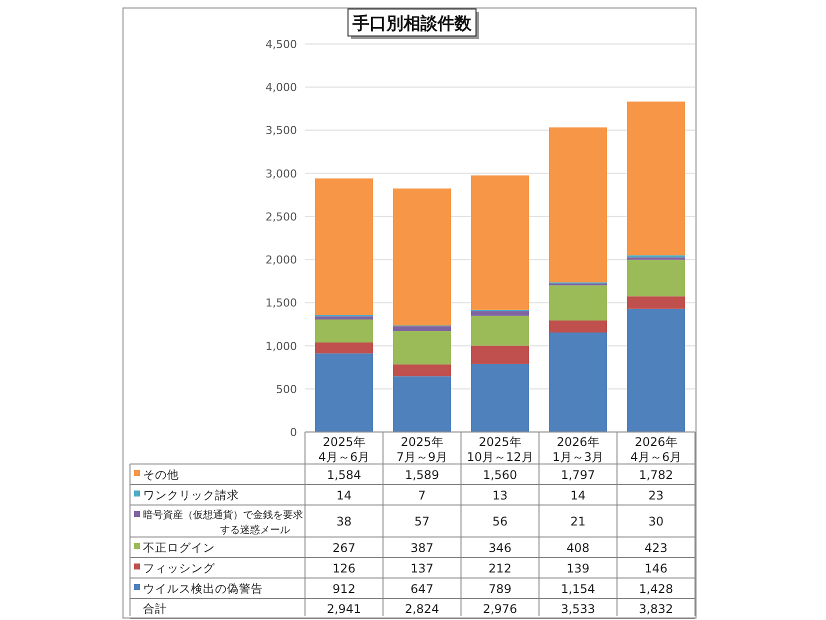 Image resolution: width=826 pixels, height=620 pixels. I want to click on chart-title: 手口別相談件数, so click(412, 24).